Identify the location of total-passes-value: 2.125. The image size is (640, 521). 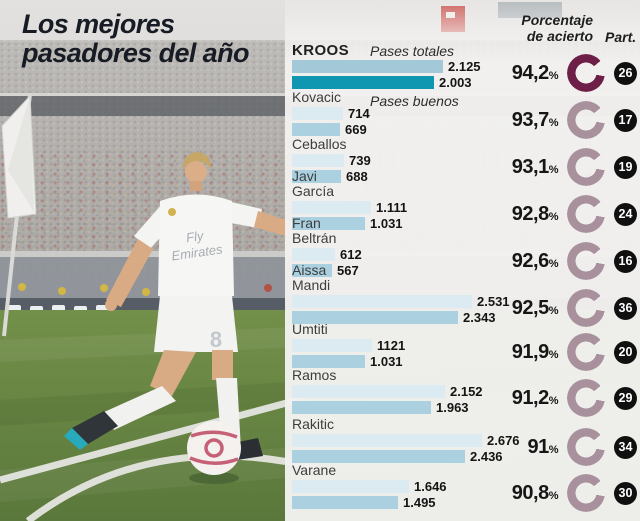
(464, 66).